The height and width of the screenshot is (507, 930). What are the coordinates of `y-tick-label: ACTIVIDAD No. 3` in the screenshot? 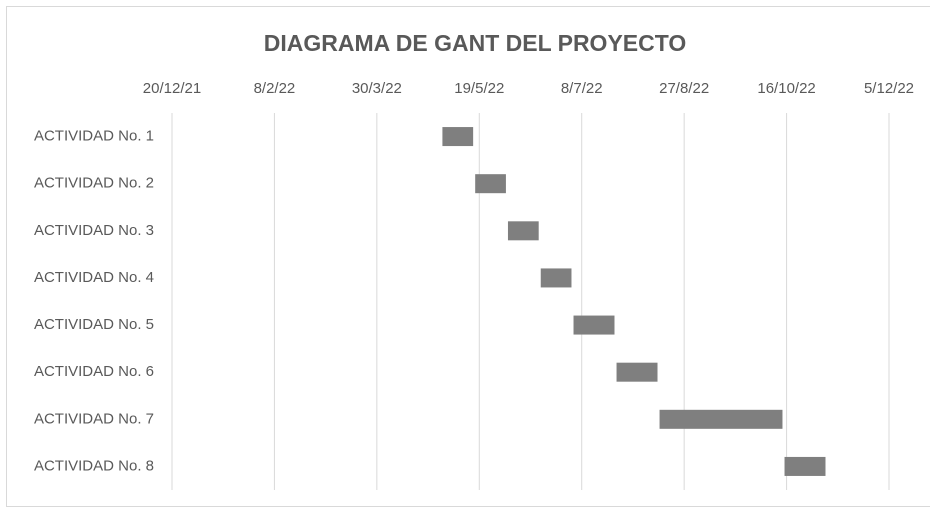 It's located at (94, 230).